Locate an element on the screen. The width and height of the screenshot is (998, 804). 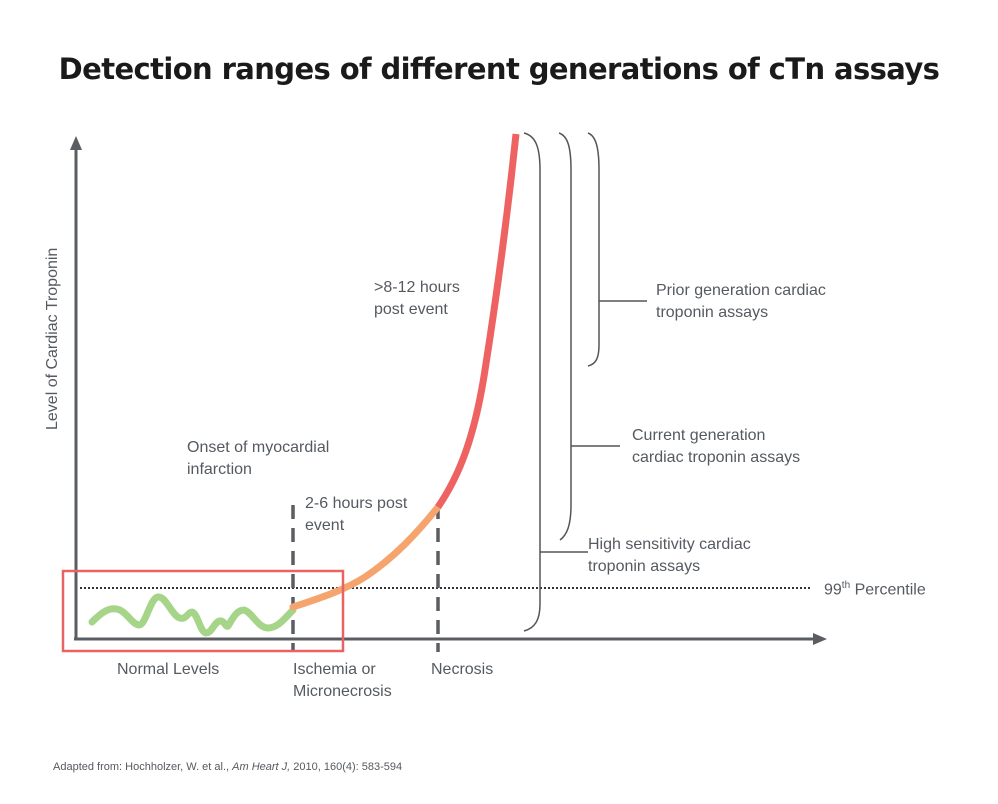
early-rise-curve is located at coordinates (365, 557).